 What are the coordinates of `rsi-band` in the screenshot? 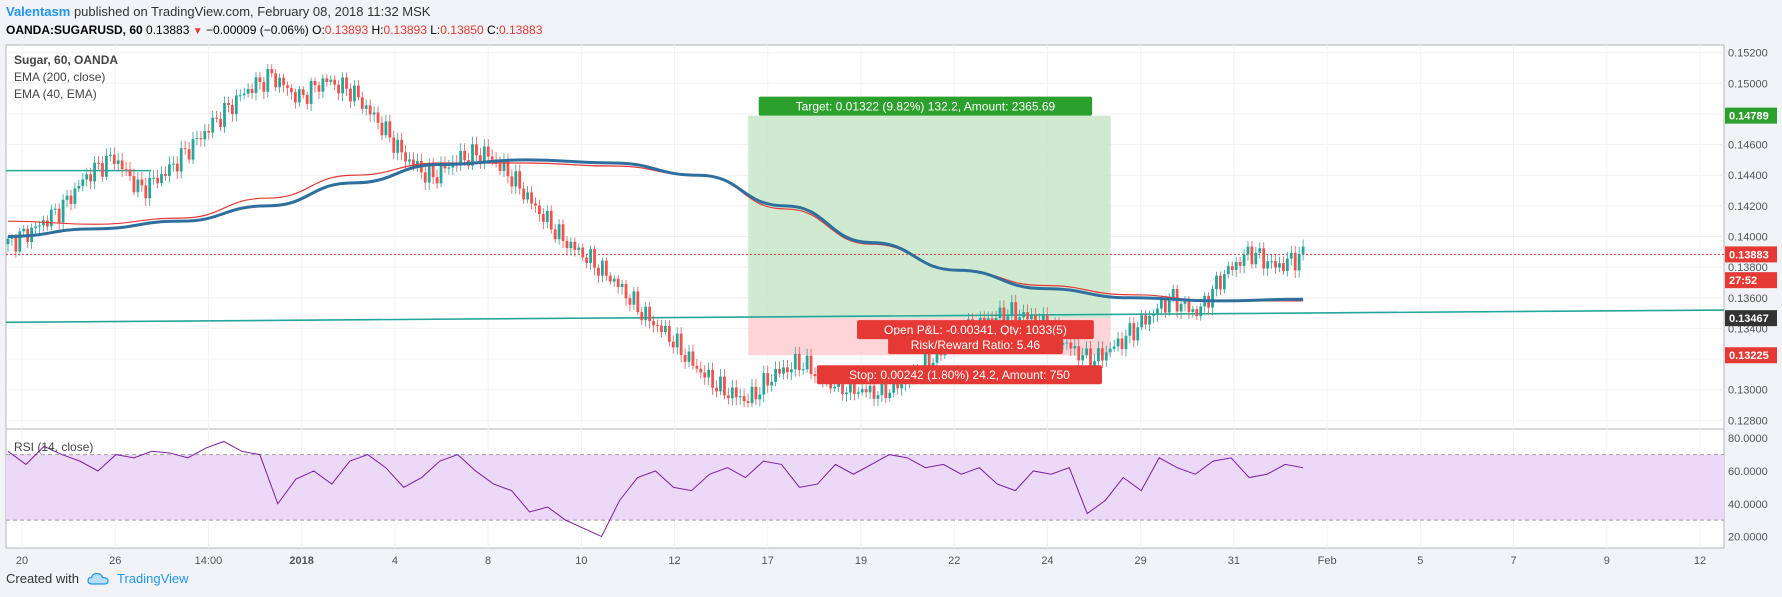 It's located at (865, 487).